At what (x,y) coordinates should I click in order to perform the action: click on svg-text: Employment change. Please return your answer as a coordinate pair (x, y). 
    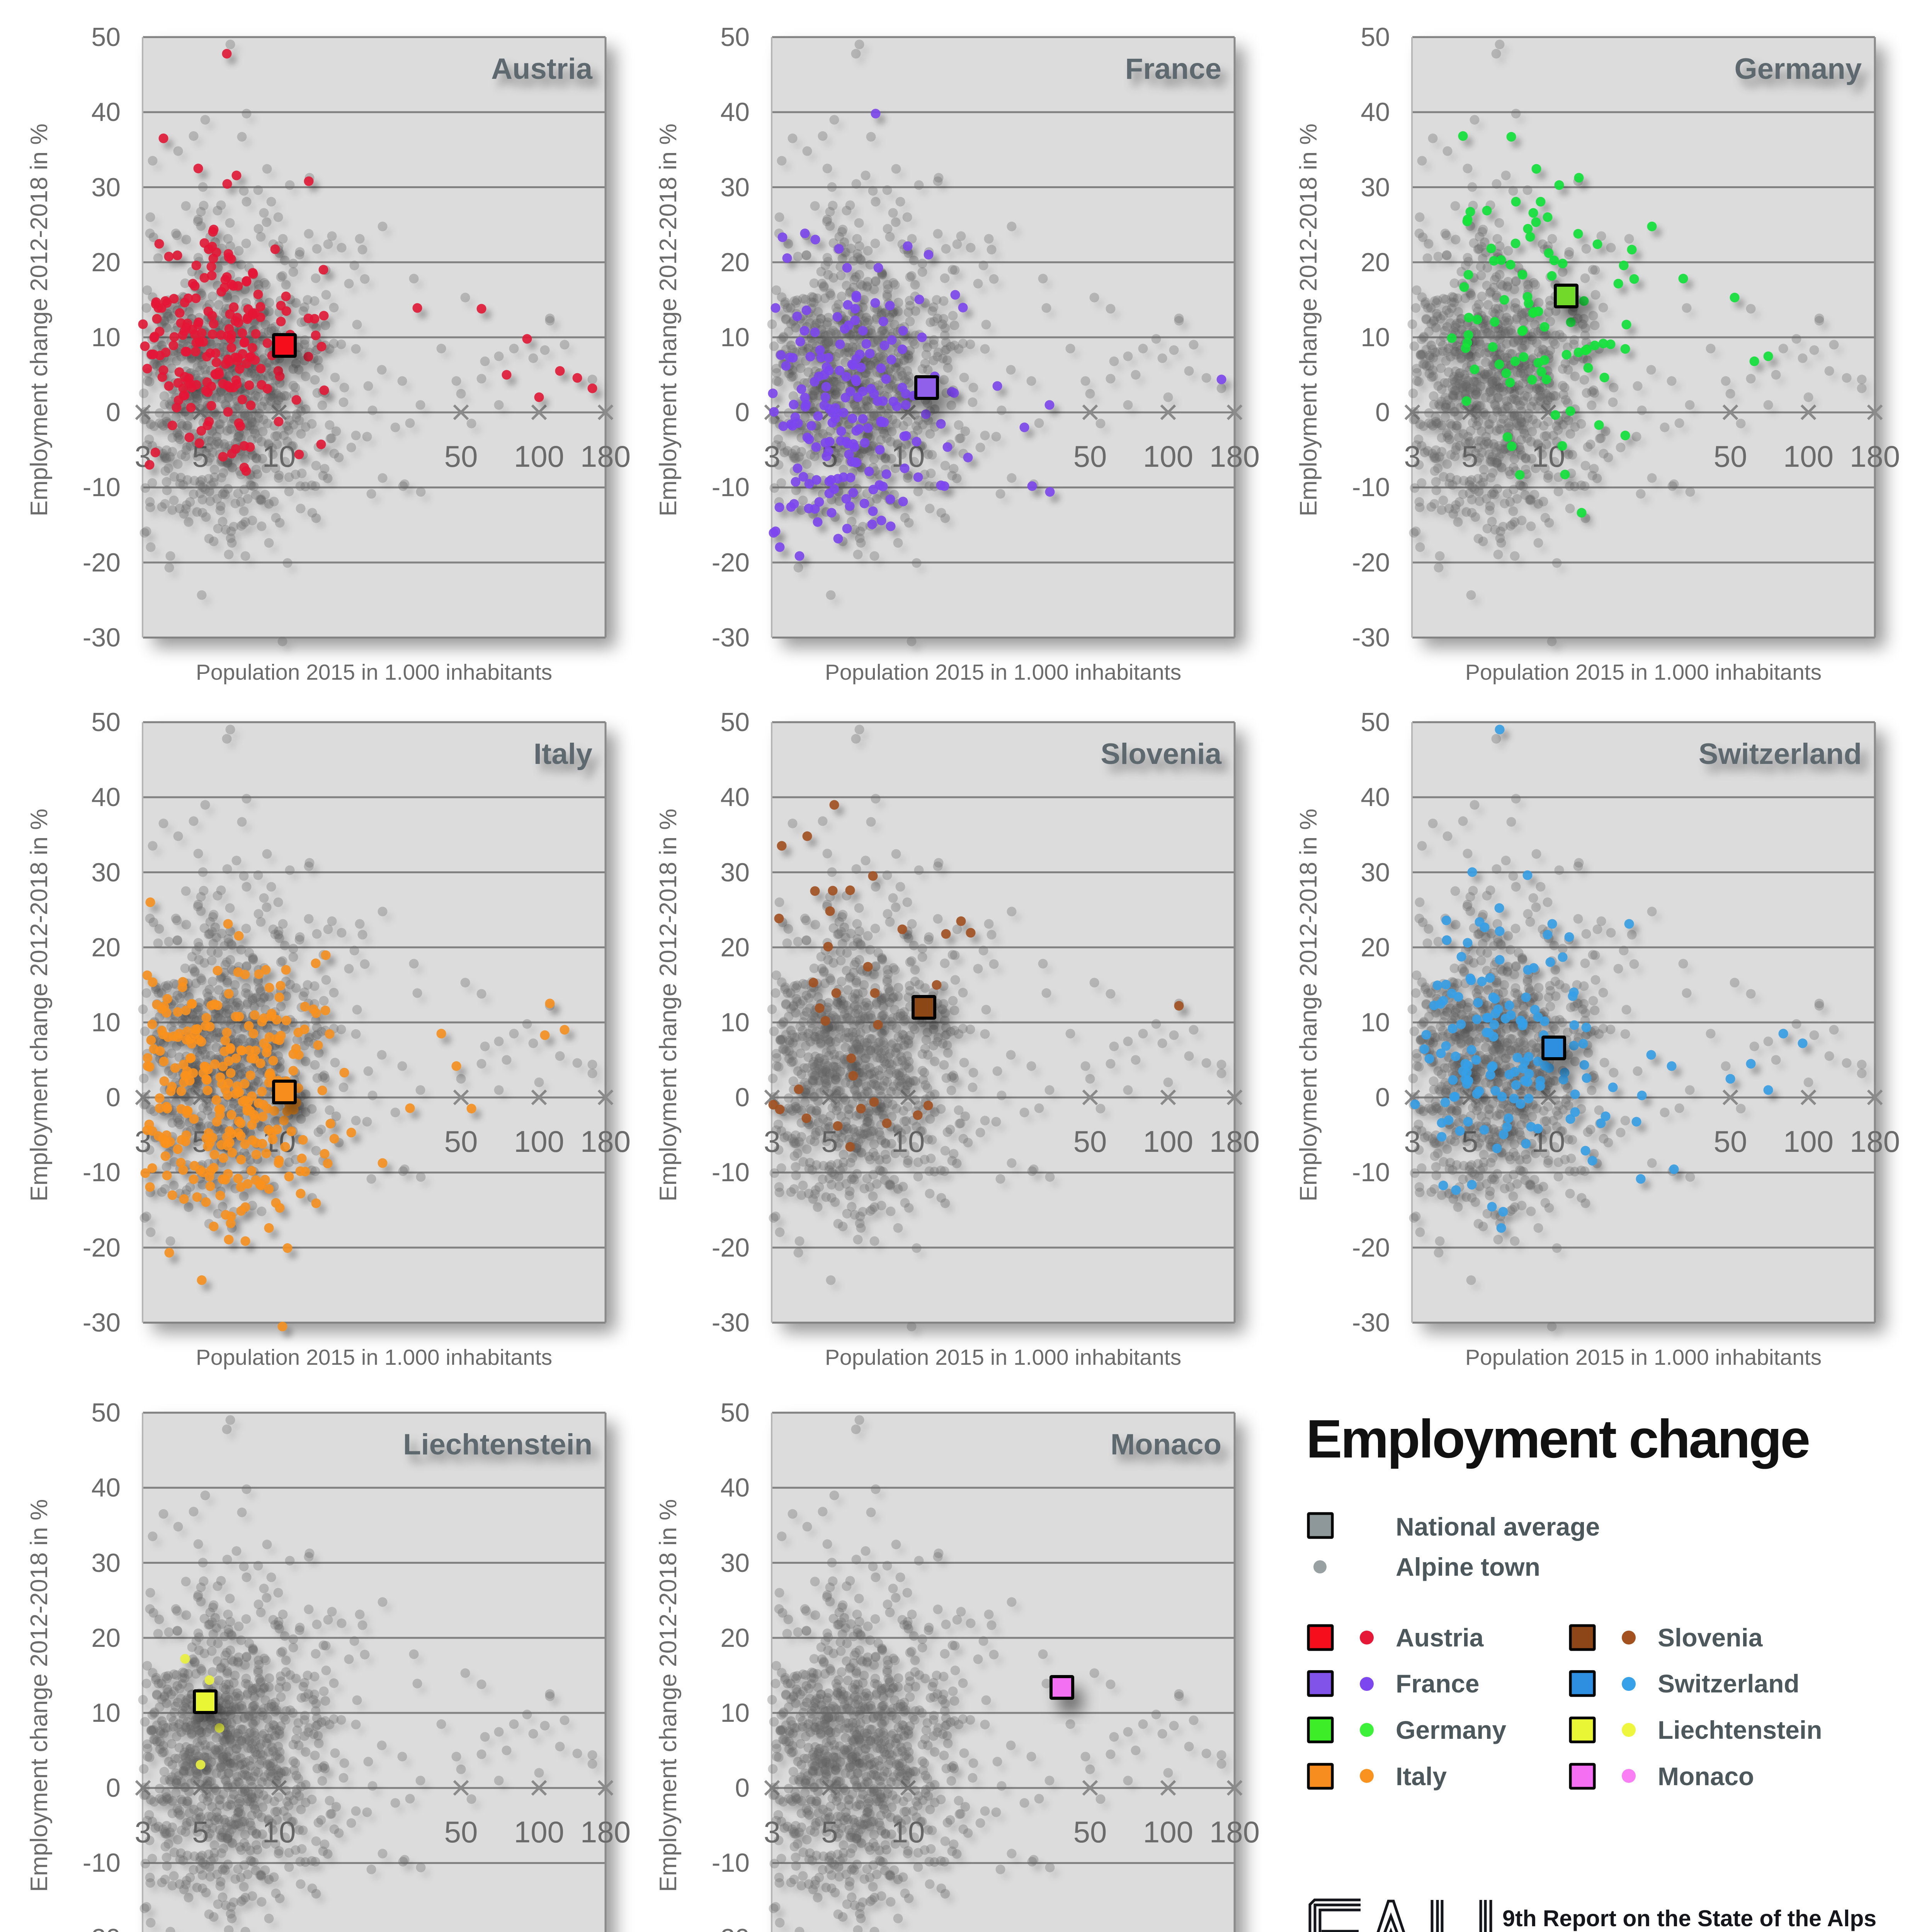
    Looking at the image, I should click on (1557, 1439).